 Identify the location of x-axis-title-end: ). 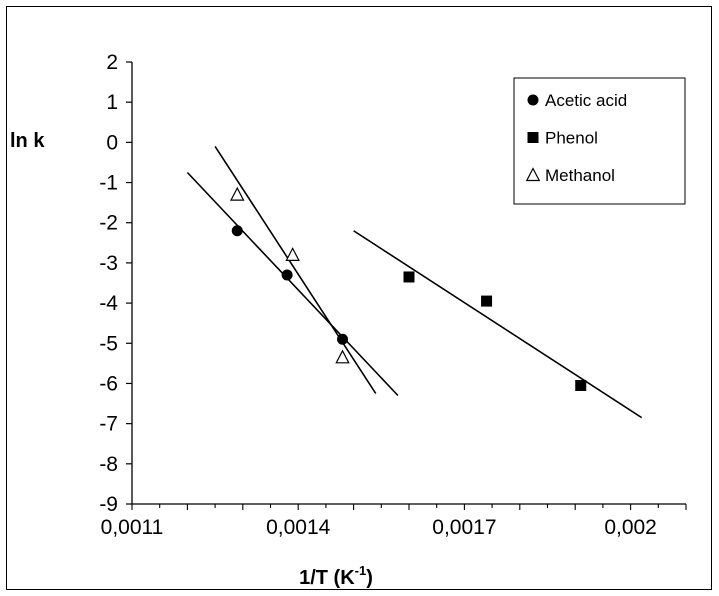
(369, 578).